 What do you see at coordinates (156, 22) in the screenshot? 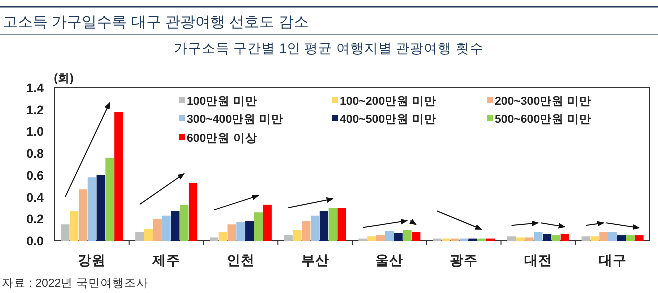
I see `chart-title: 고소득 가구일수록 대구 관광여행 선호도 감소` at bounding box center [156, 22].